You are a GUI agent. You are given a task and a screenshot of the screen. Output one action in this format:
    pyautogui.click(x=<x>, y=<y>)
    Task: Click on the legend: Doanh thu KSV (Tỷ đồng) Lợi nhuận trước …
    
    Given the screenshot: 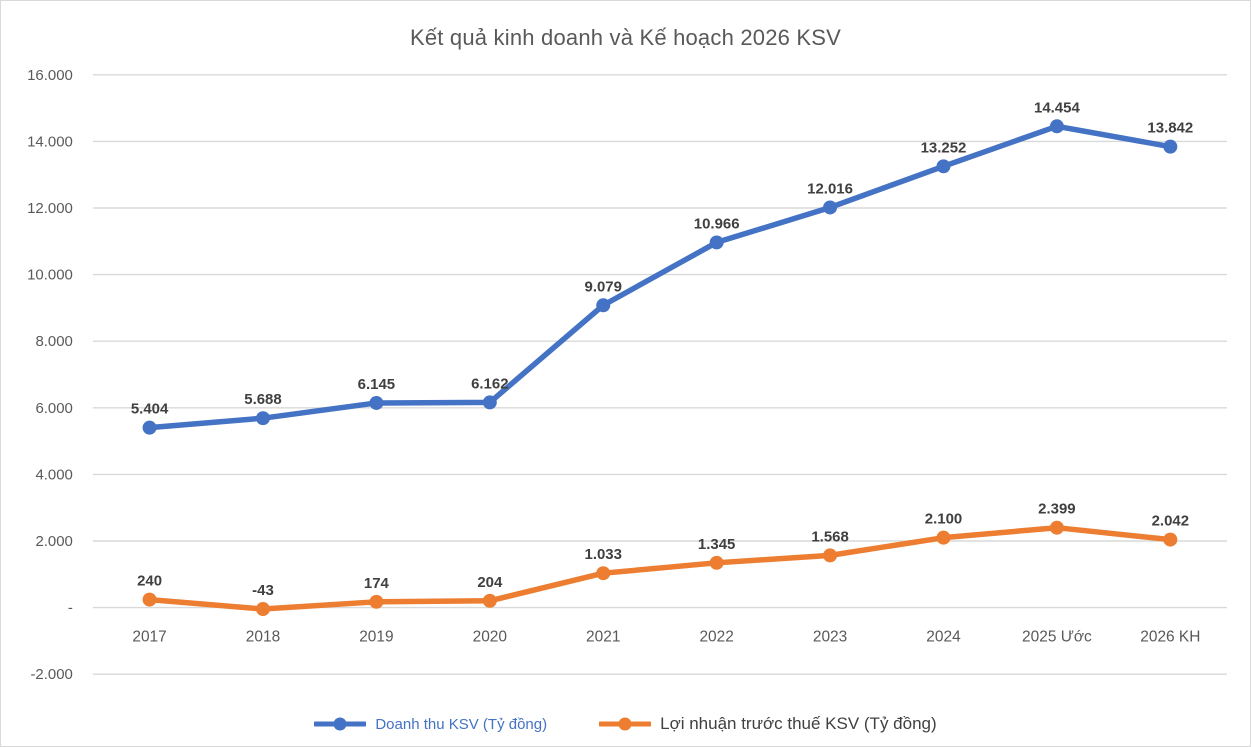 What is the action you would take?
    pyautogui.click(x=625, y=724)
    